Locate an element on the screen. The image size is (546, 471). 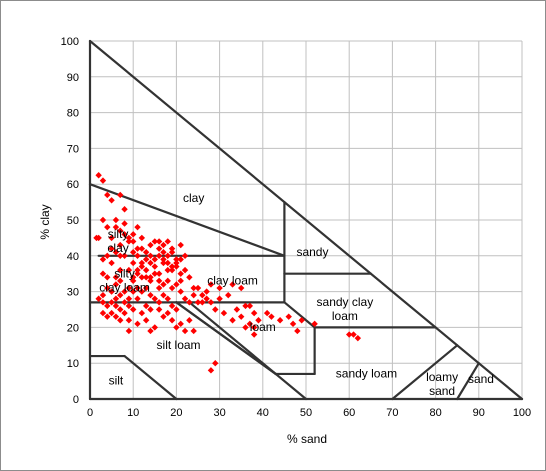
y-tick-label: 40 is located at coordinates (73, 257).